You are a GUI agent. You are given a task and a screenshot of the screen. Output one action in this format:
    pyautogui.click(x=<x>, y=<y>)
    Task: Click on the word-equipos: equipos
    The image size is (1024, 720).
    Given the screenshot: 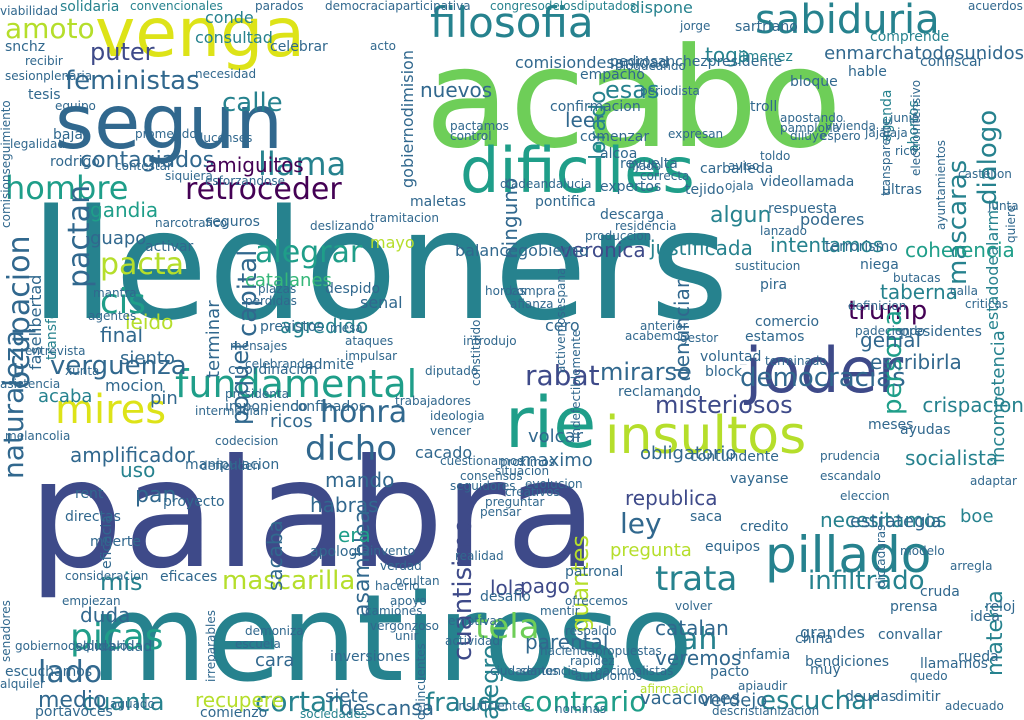 What is the action you would take?
    pyautogui.click(x=733, y=547)
    